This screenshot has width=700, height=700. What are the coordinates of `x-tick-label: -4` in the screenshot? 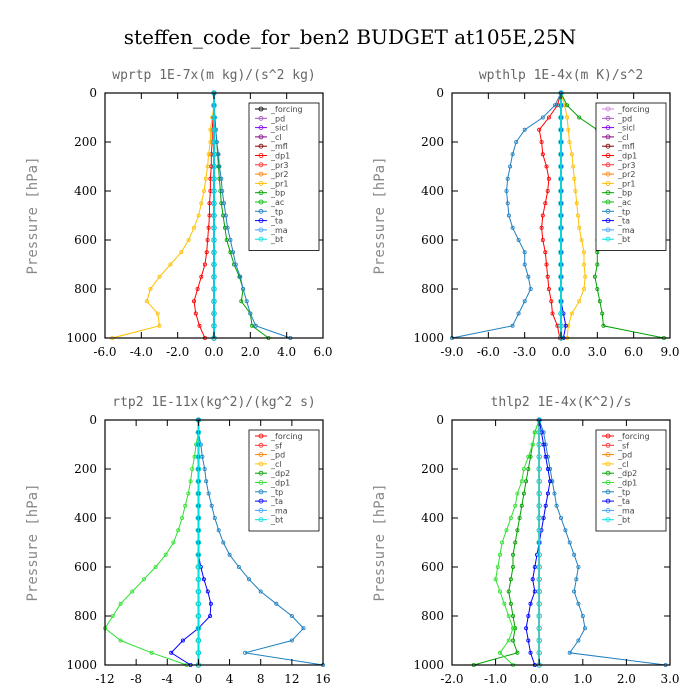 It's located at (167, 679).